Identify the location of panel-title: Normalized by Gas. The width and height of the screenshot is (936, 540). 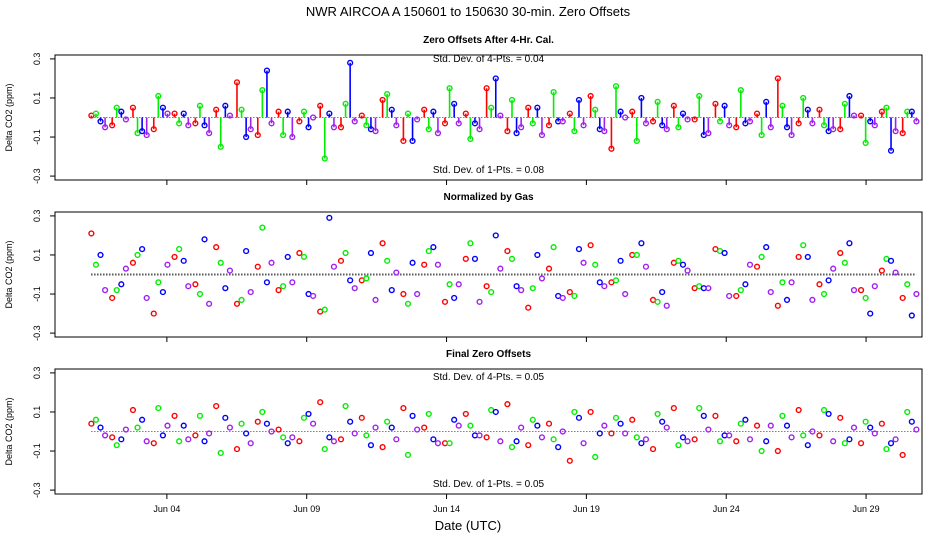
(488, 197).